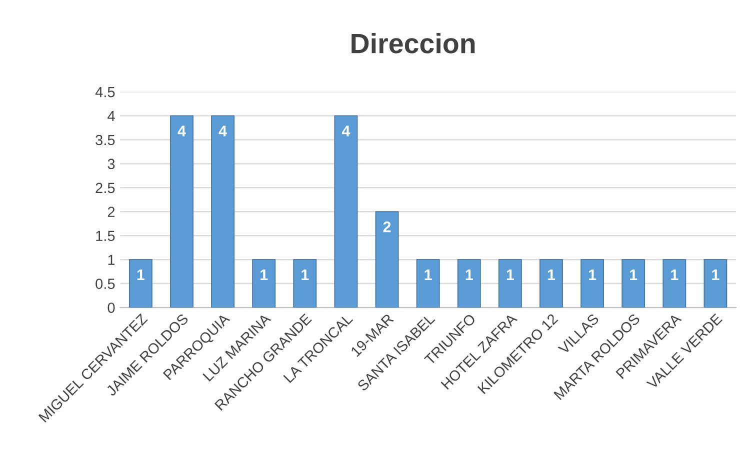 The image size is (751, 459). Describe the element at coordinates (111, 259) in the screenshot. I see `y-tick-label: 1` at that location.